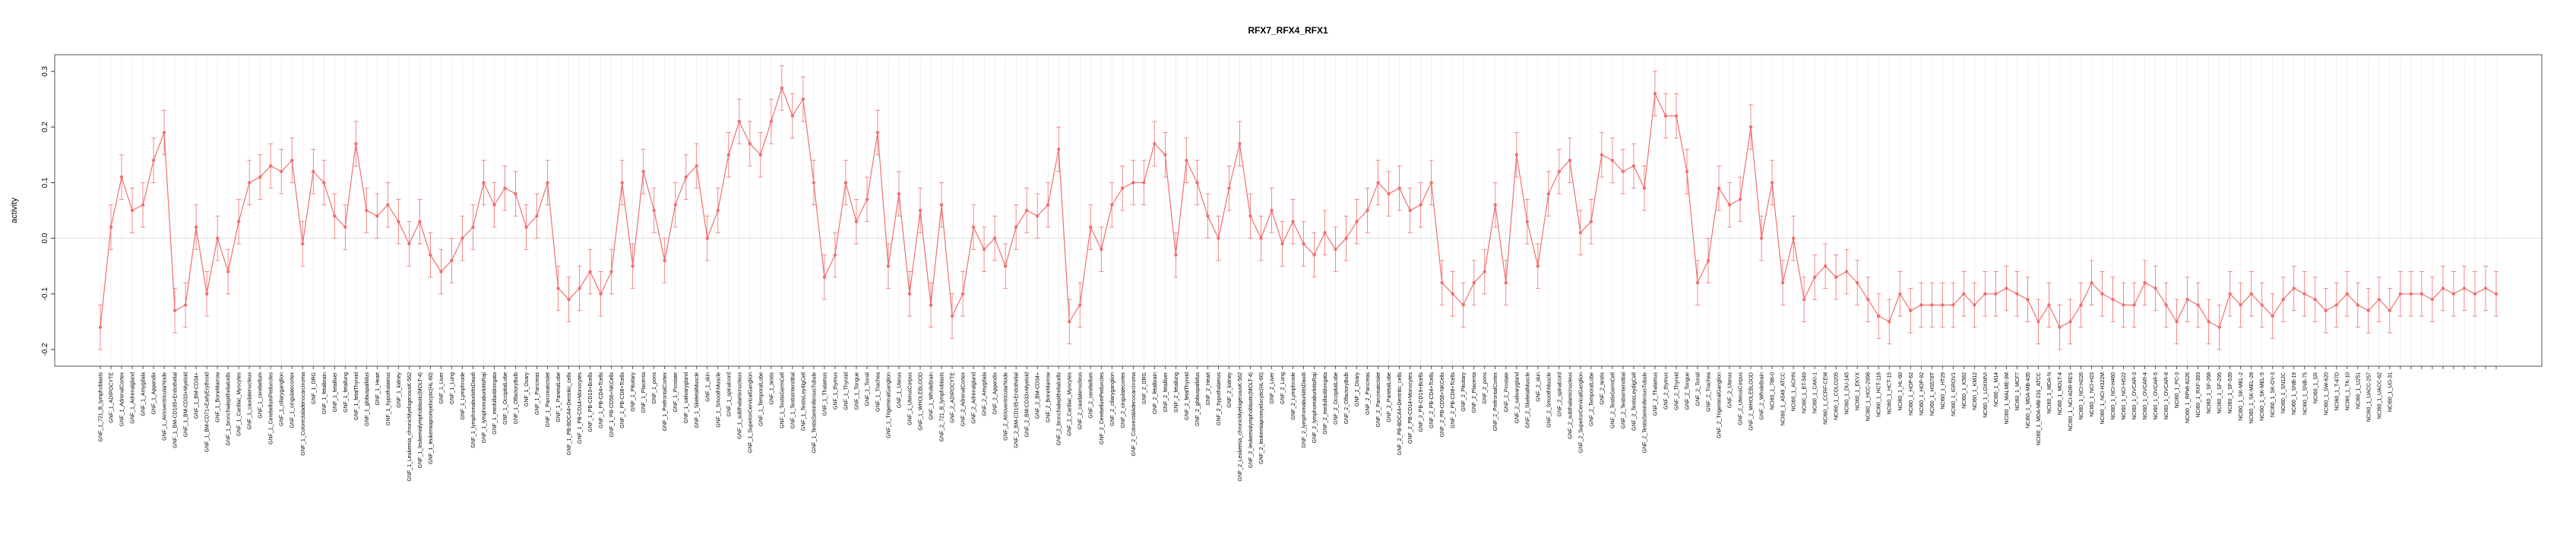  What do you see at coordinates (1933, 394) in the screenshot?
I see `x-tick-label: NCI60_1_HS578T` at bounding box center [1933, 394].